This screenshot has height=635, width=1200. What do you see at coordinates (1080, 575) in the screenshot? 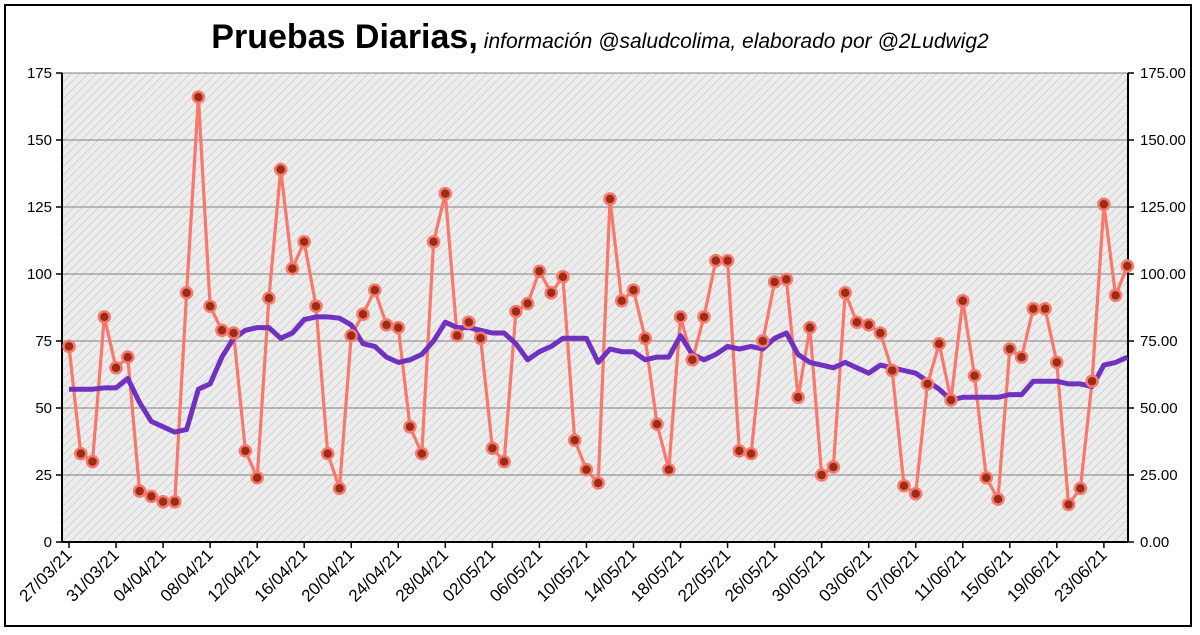
I see `x-tick-label: 23/06/21` at bounding box center [1080, 575].